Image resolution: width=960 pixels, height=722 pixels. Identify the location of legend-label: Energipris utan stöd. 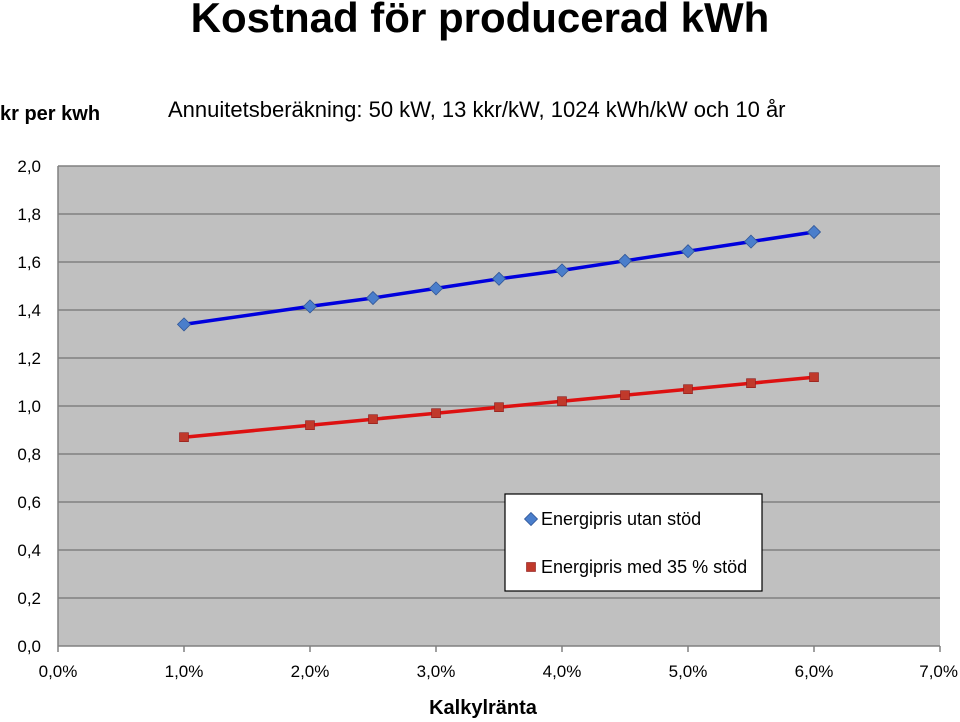
(621, 519).